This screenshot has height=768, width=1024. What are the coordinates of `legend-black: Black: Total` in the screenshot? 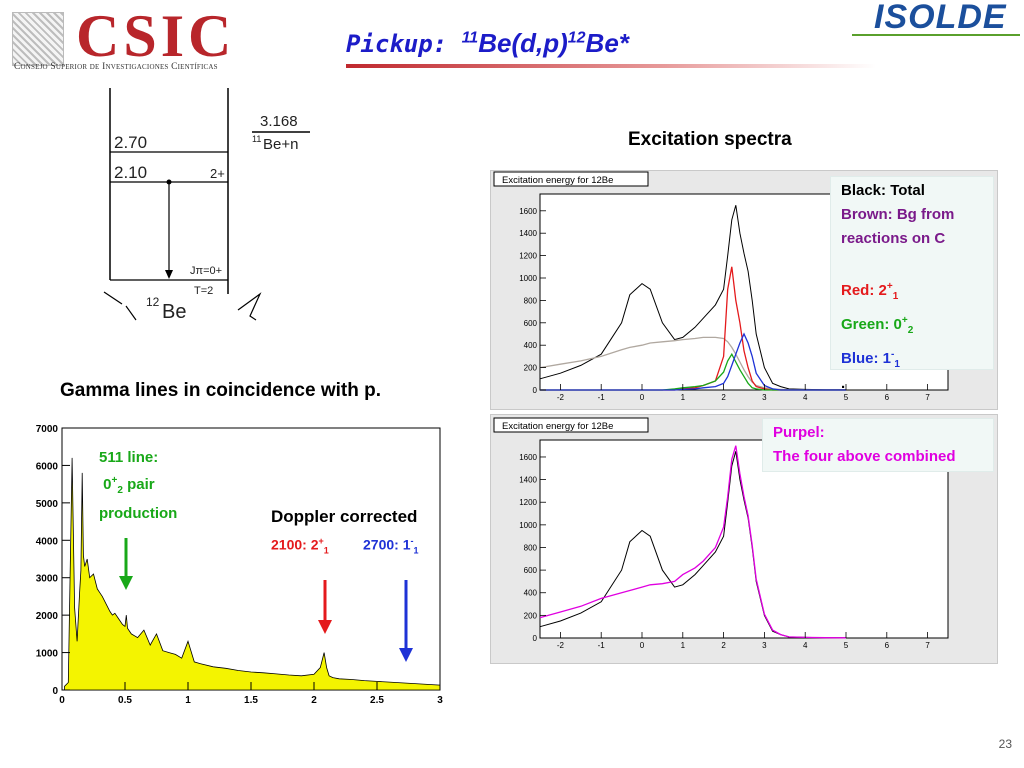 It's located at (883, 190).